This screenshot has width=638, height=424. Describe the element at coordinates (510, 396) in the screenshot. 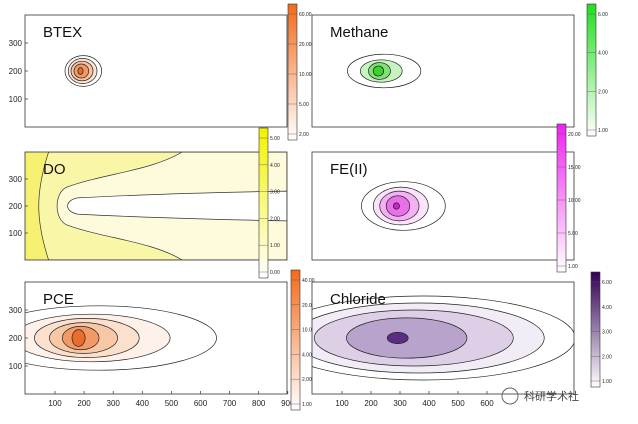

I see `watermark-icon` at that location.